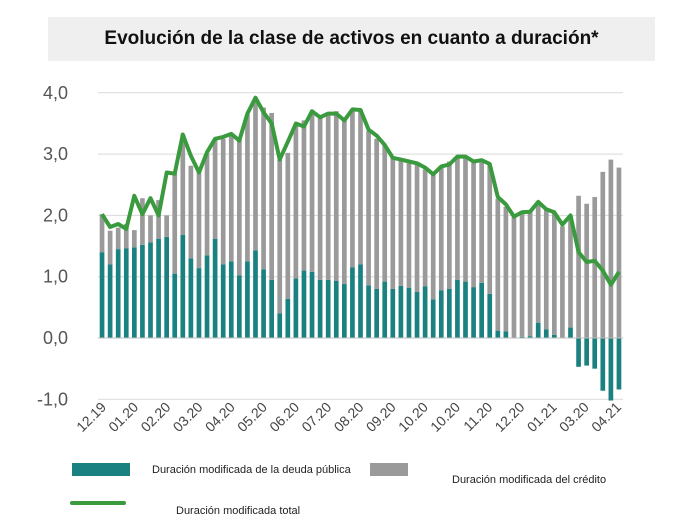 This screenshot has width=685, height=528. I want to click on y-tick-label: -1,0, so click(52, 399).